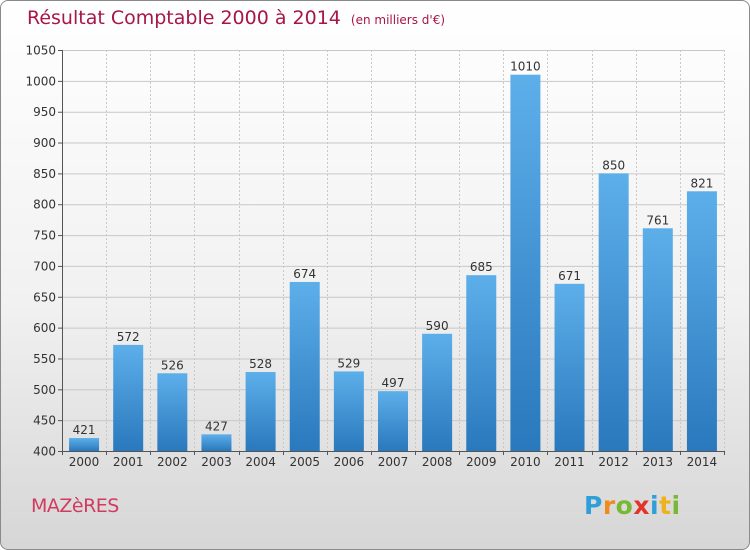 The height and width of the screenshot is (550, 750). Describe the element at coordinates (398, 20) in the screenshot. I see `unit-label: (en milliers d'€)` at that location.